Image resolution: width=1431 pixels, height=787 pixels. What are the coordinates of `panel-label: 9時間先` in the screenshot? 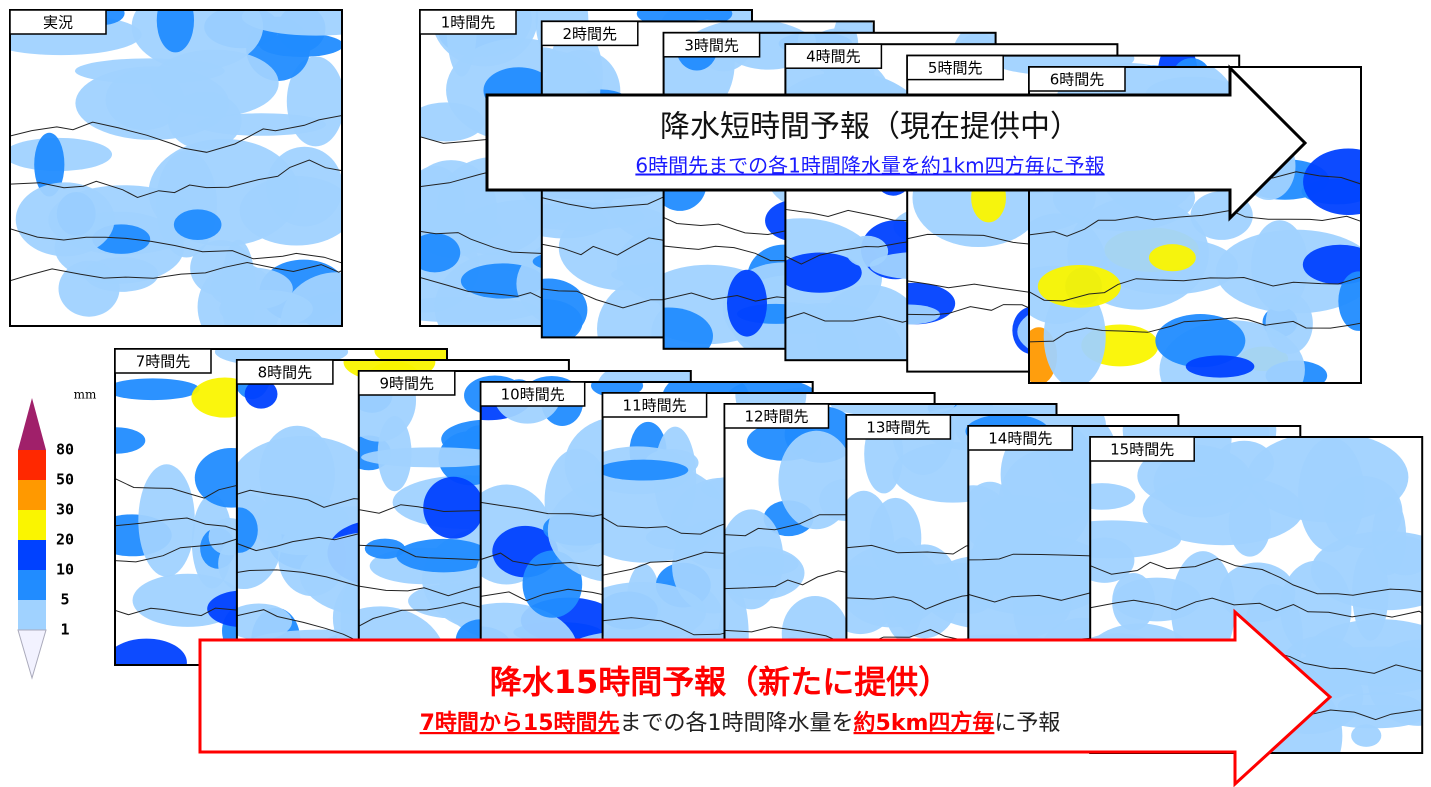 It's located at (407, 384).